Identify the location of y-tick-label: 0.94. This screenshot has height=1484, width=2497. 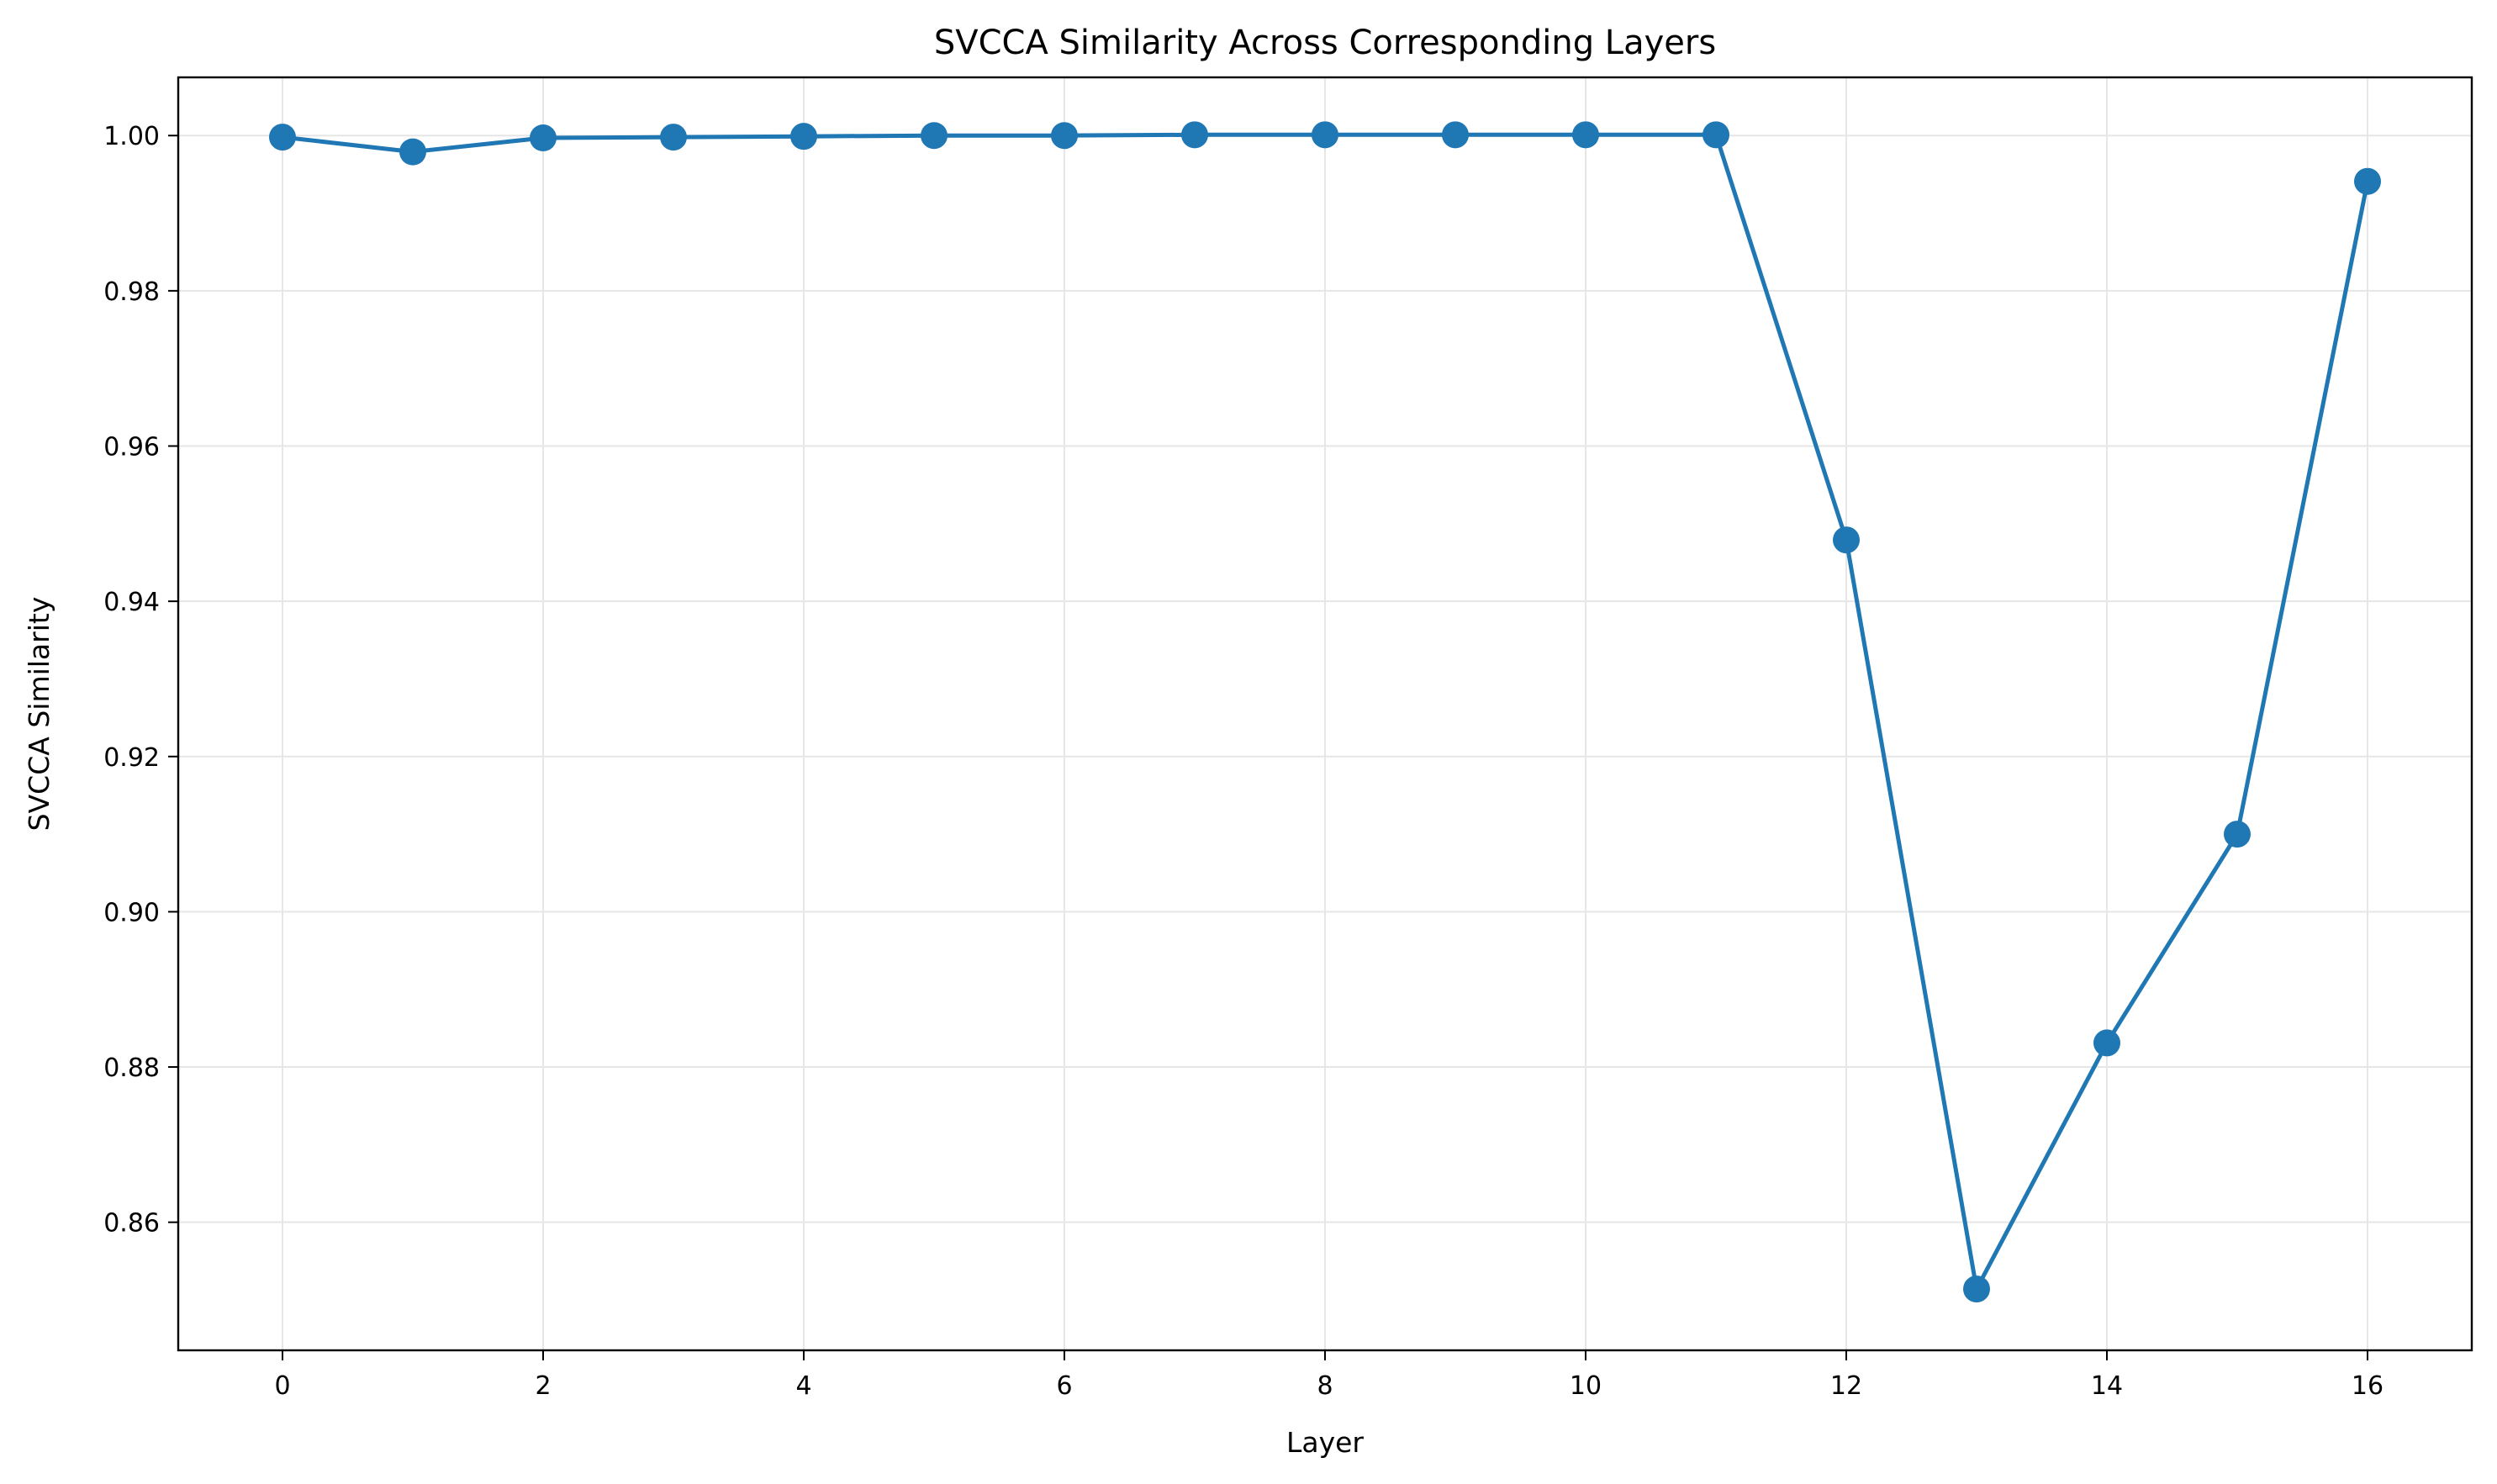
(131, 602).